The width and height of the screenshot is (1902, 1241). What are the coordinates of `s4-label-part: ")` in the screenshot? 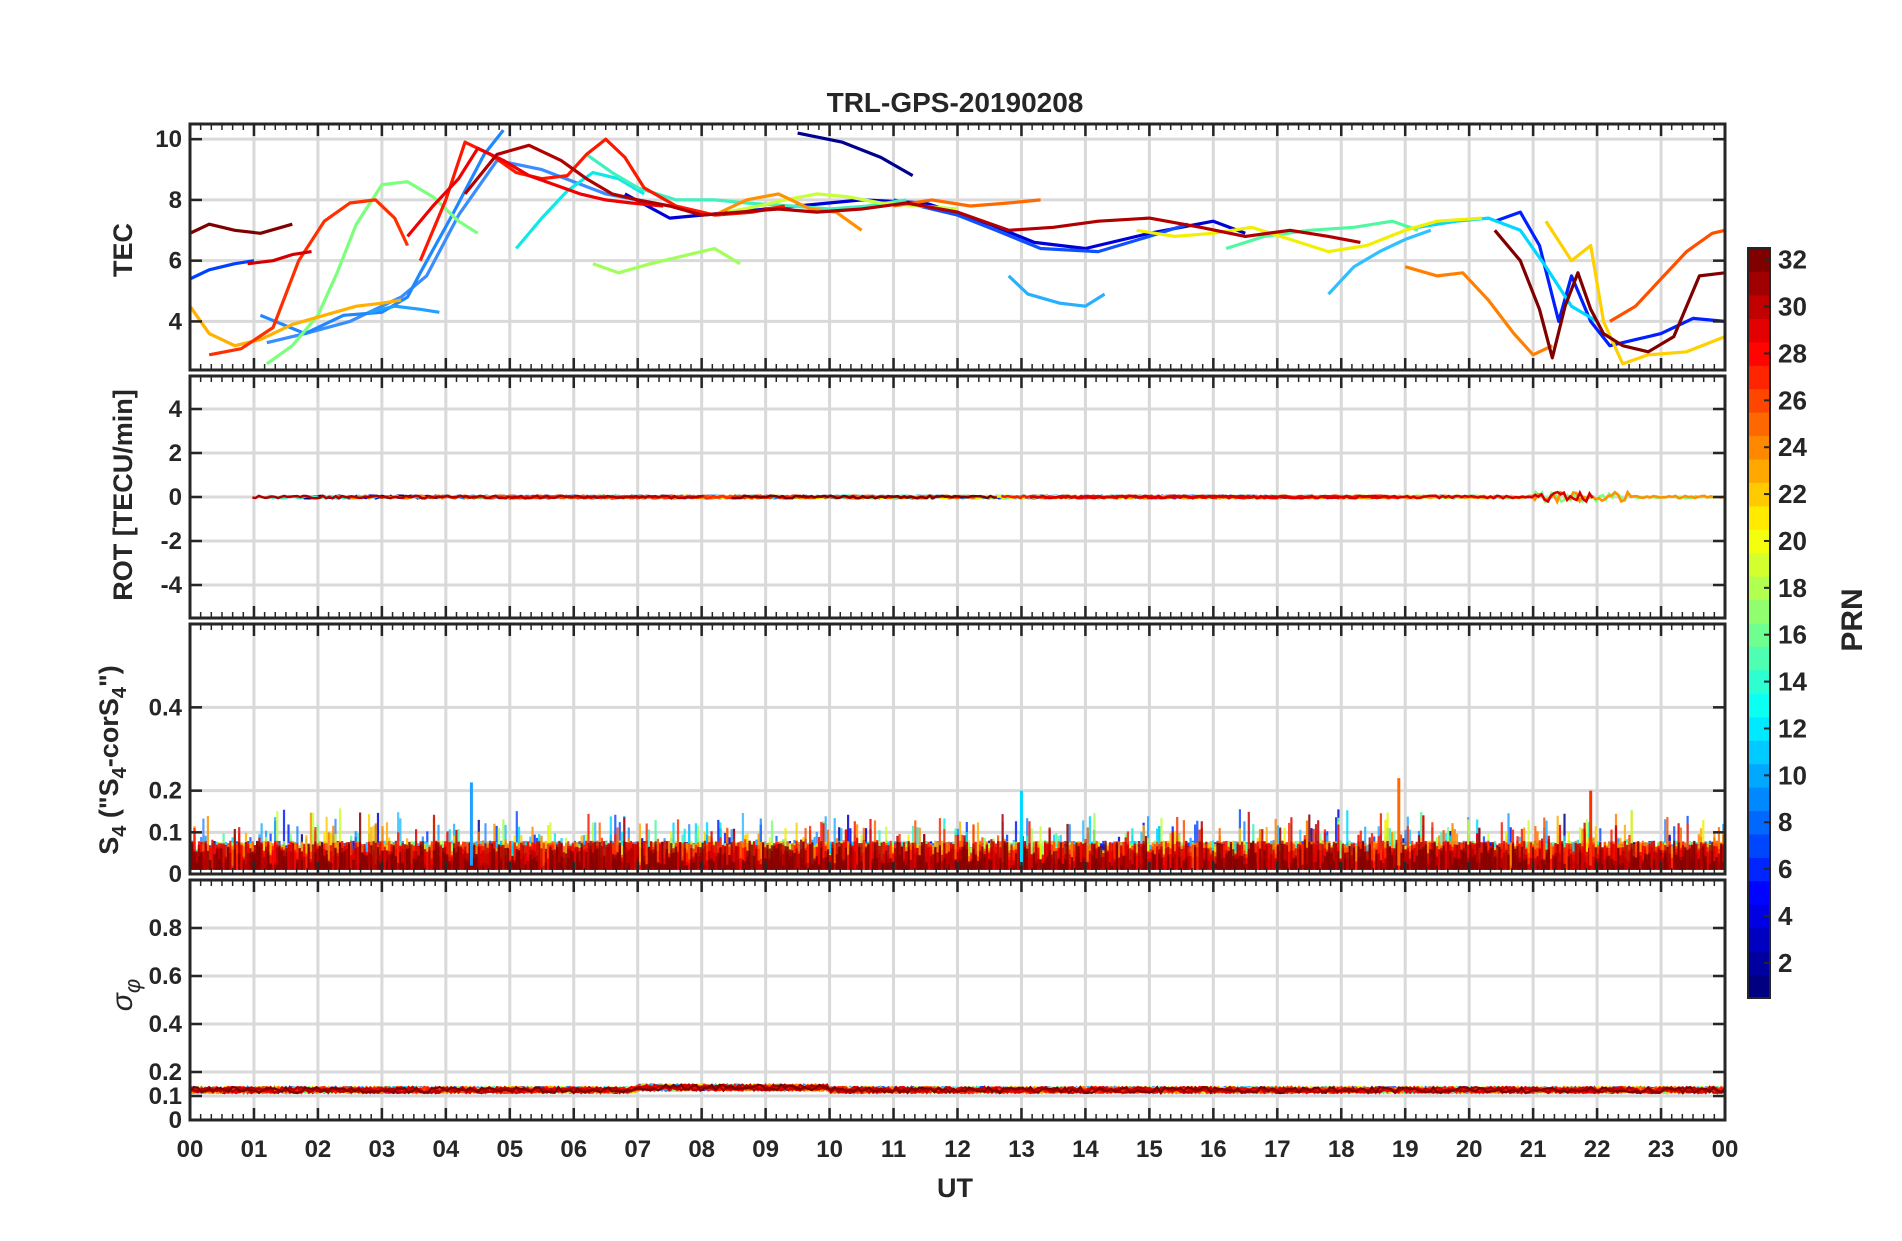 It's located at (109, 676).